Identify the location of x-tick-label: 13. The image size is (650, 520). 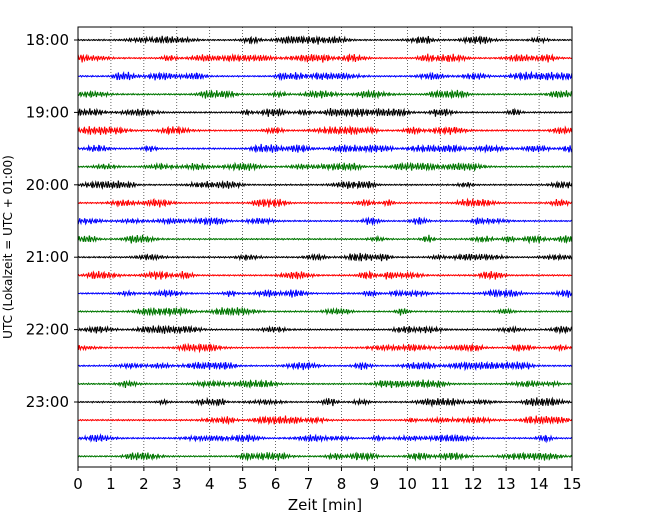
(506, 484).